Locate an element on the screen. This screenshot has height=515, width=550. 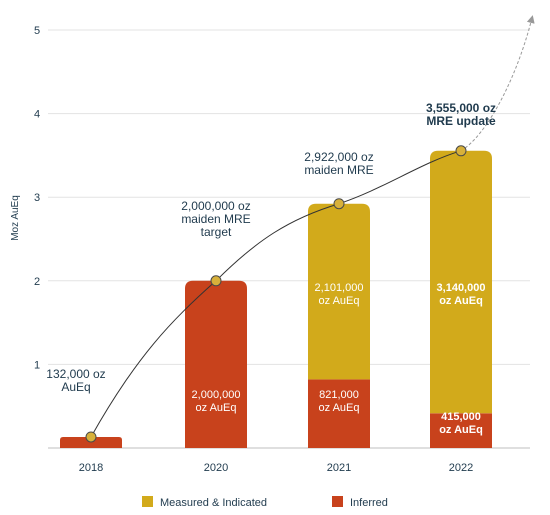
trend-extension-arrow is located at coordinates (497, 83).